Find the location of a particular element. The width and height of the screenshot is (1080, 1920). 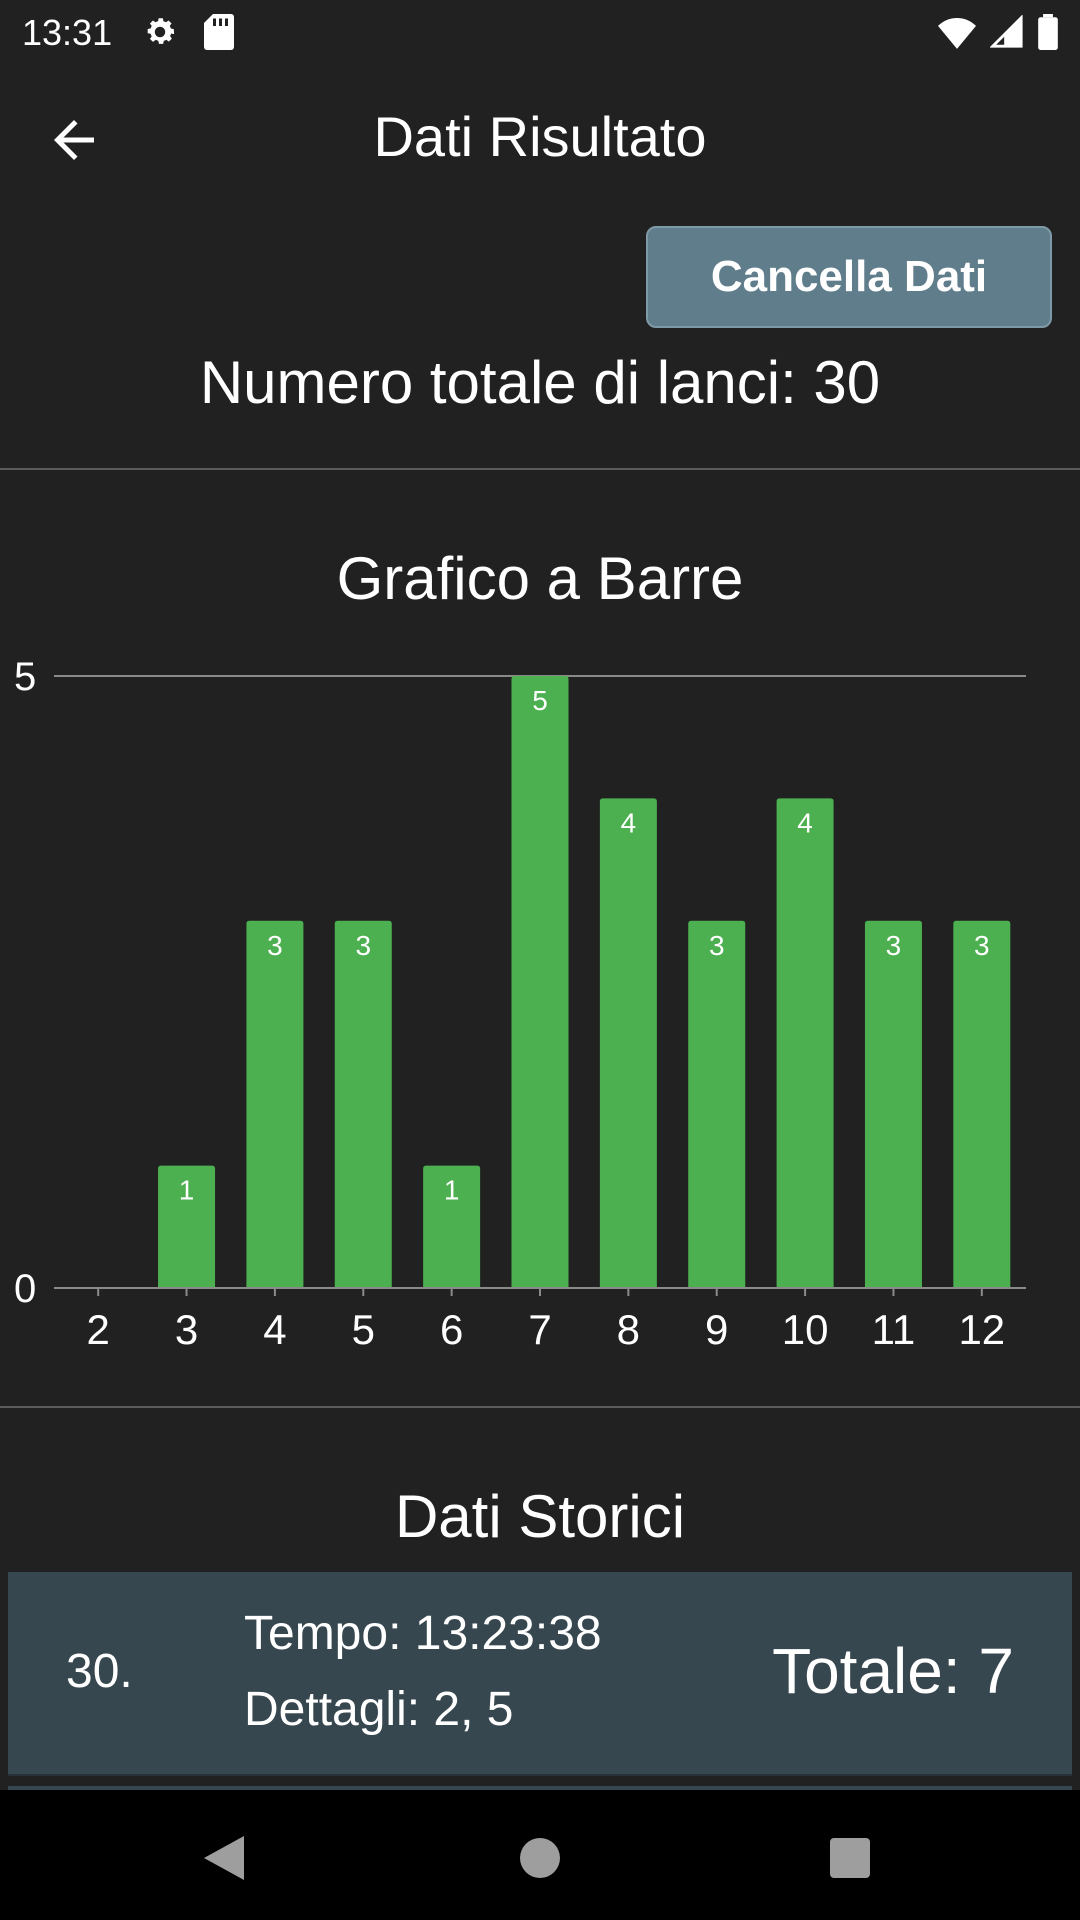

nav-back-icon is located at coordinates (224, 1860).